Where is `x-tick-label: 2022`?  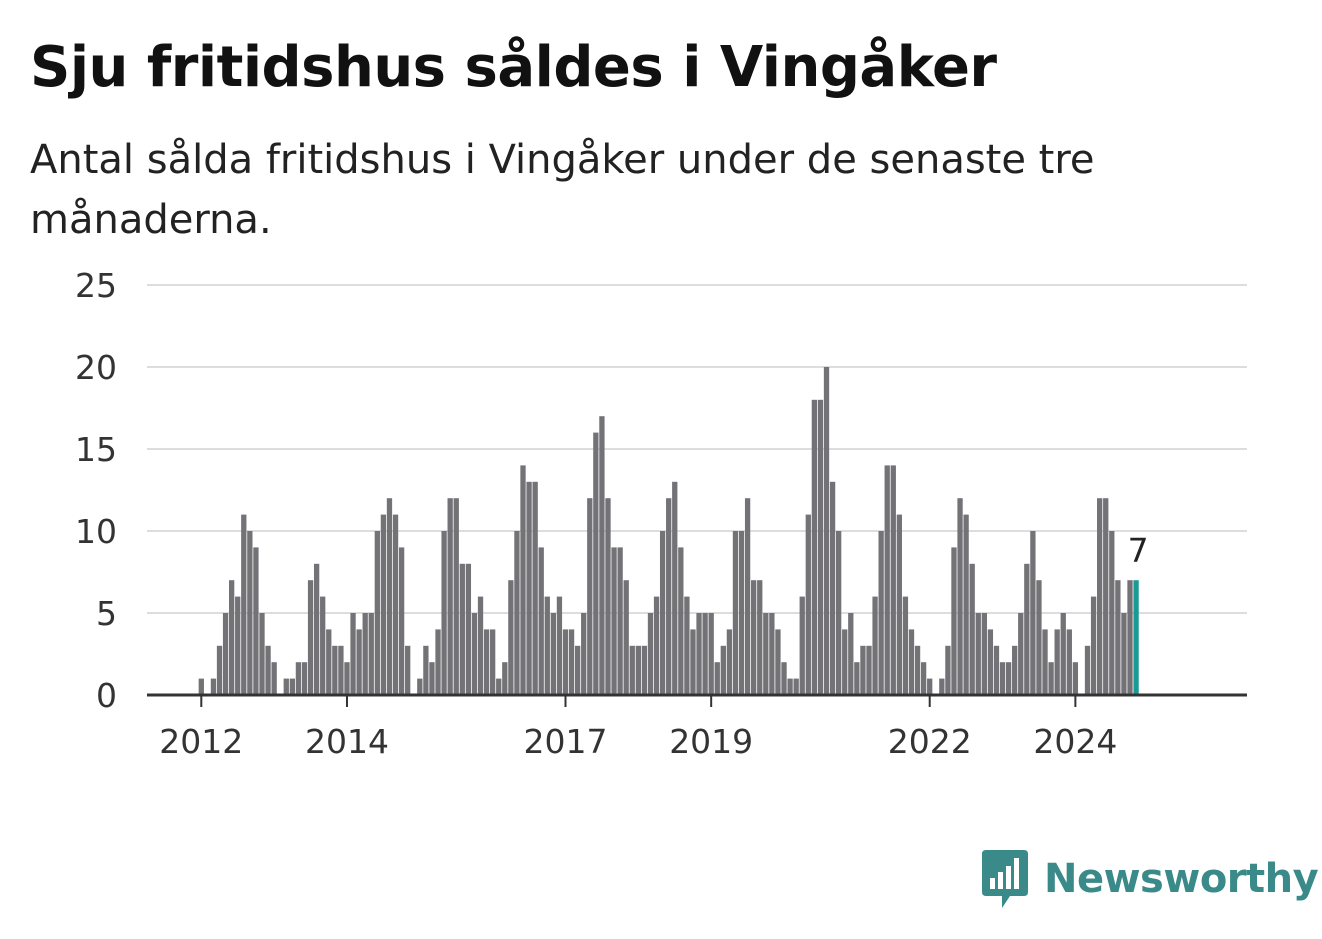
x-tick-label: 2022 is located at coordinates (930, 741).